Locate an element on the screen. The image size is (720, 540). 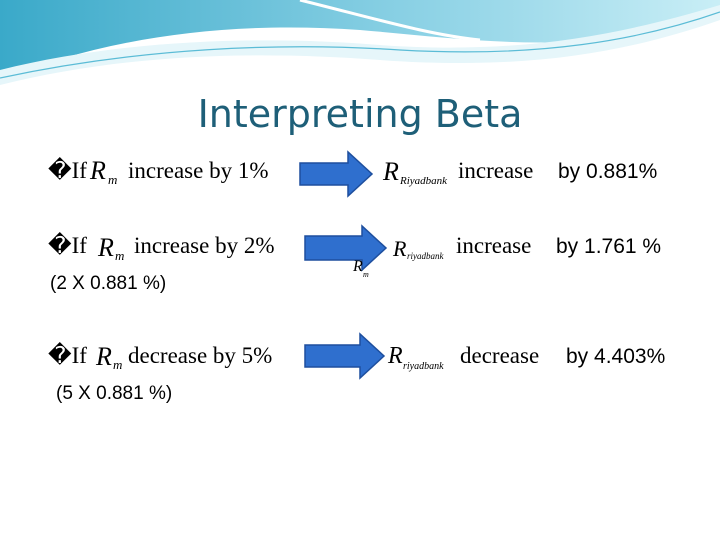
condition: increase by 1% is located at coordinates (198, 170).